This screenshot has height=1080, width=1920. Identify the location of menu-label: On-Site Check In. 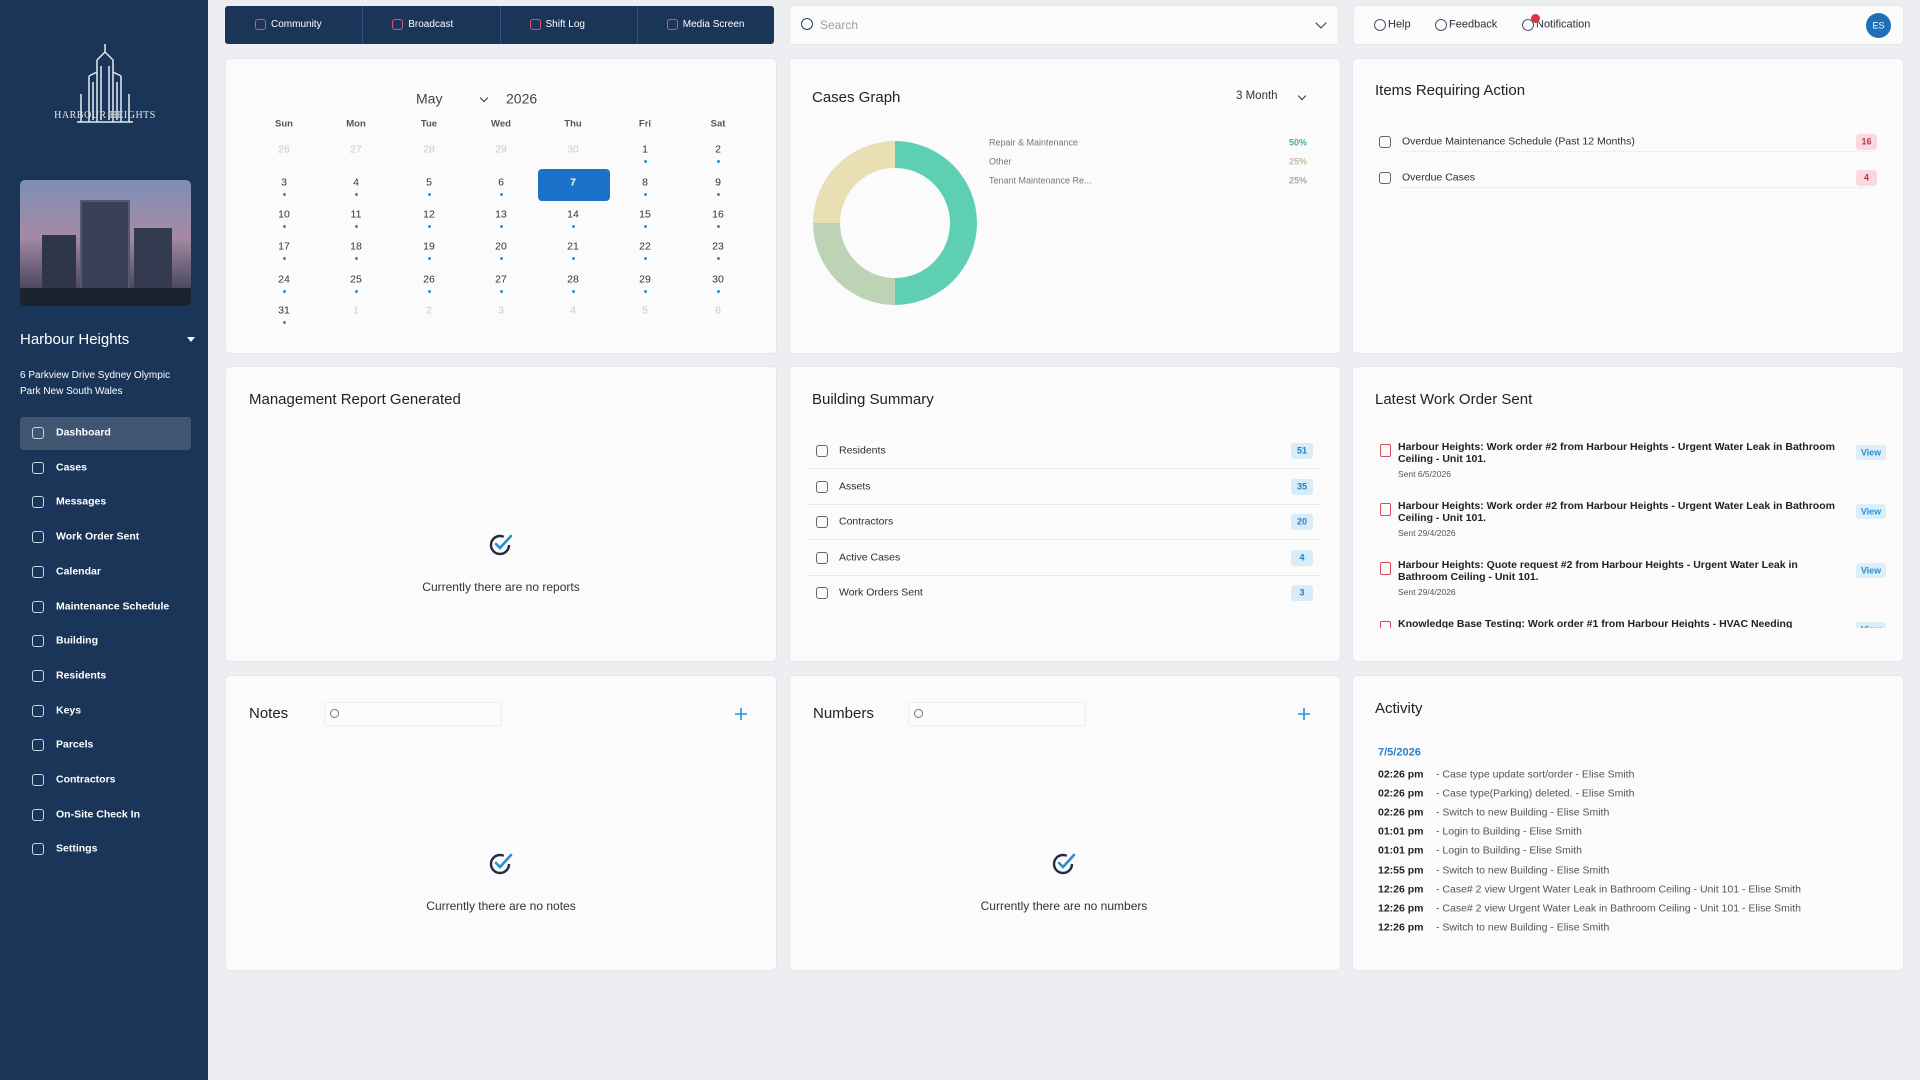
(98, 814).